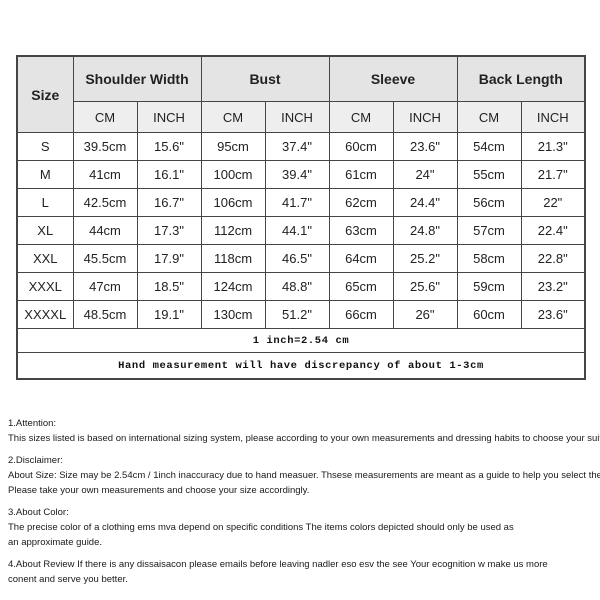  Describe the element at coordinates (361, 174) in the screenshot. I see `measurement-cell: 61cm` at that location.